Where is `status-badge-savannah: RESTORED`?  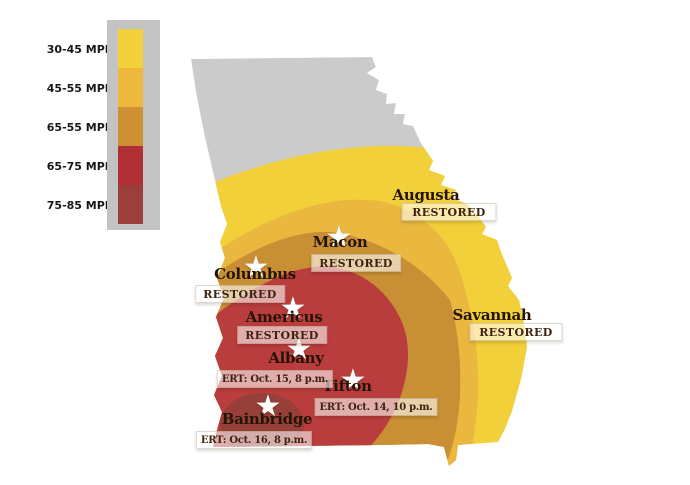
status-badge-savannah: RESTORED is located at coordinates (516, 332).